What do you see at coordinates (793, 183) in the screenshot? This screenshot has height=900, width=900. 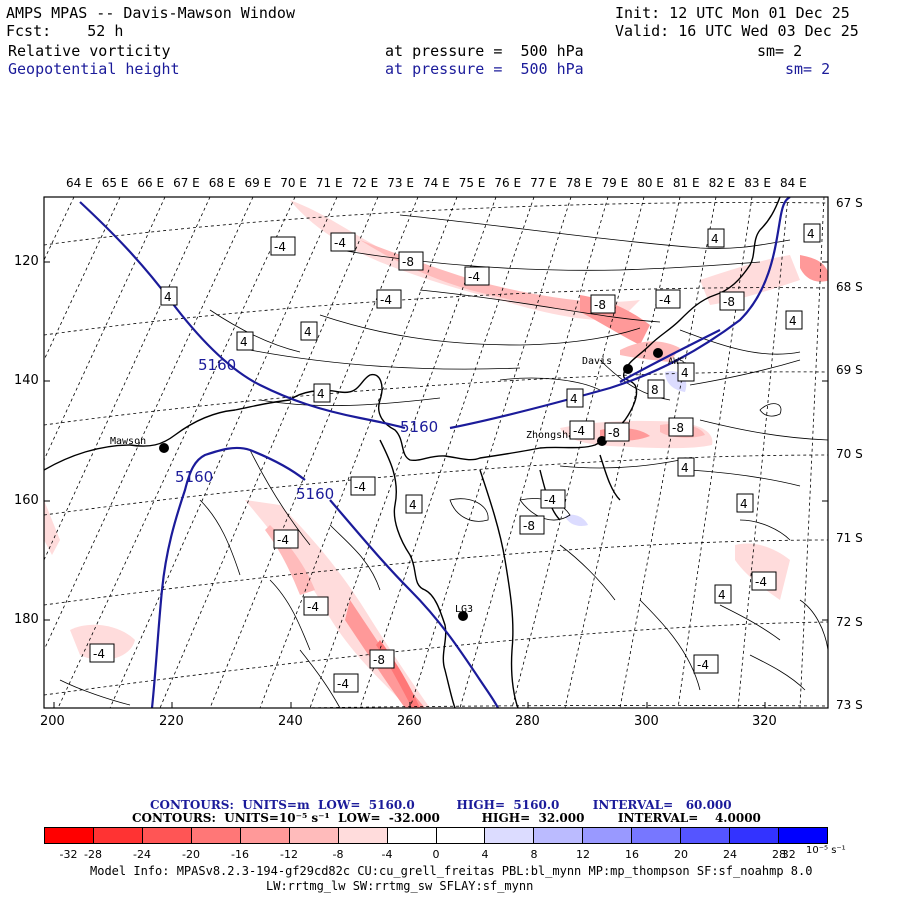 I see `longitude-label: 84 E` at bounding box center [793, 183].